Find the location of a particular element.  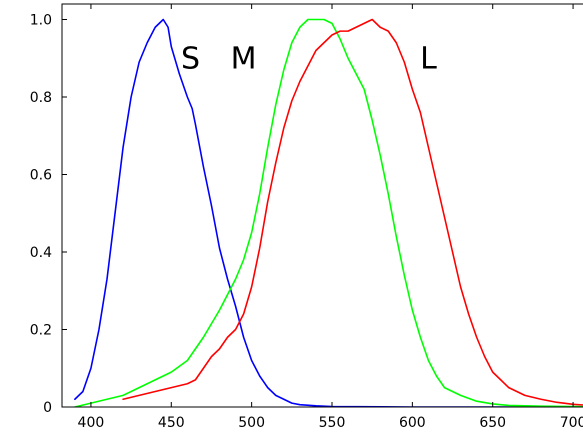

x-tick-label: 600 is located at coordinates (412, 423).